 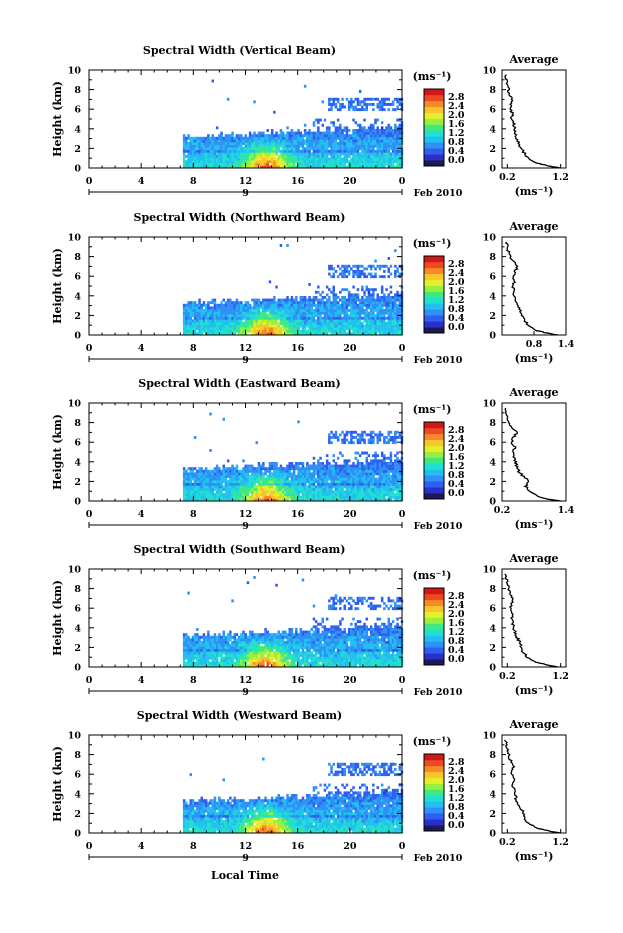 What do you see at coordinates (75, 404) in the screenshot?
I see `y-tick-label: 10` at bounding box center [75, 404].